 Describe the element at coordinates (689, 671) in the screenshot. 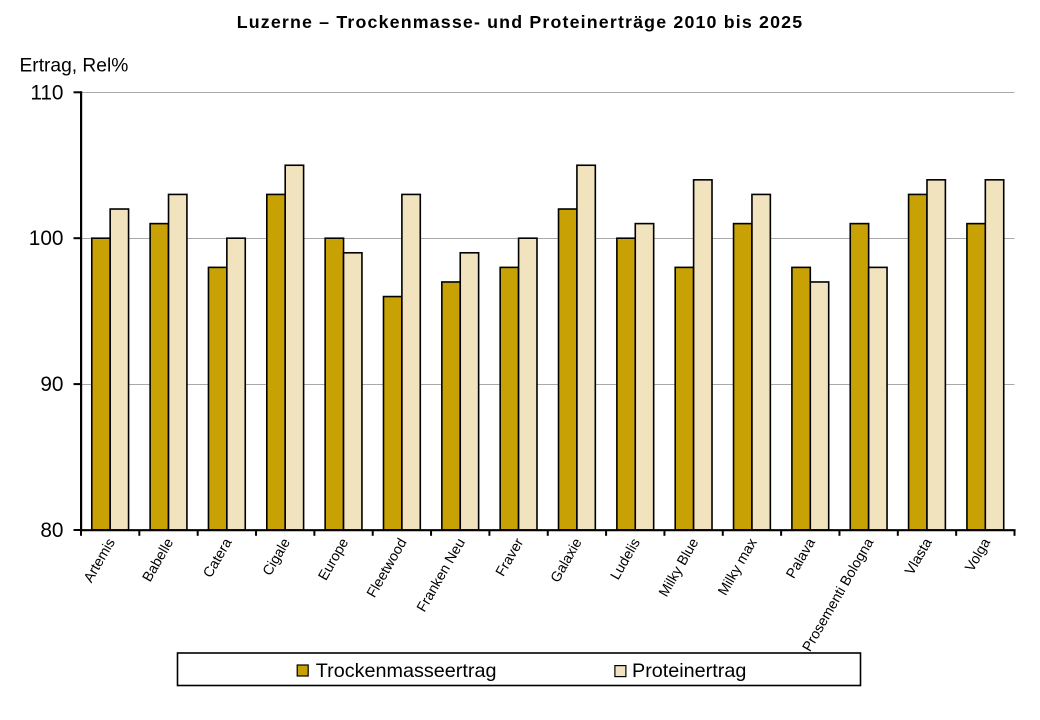

I see `svg-text: Proteinertrag` at that location.